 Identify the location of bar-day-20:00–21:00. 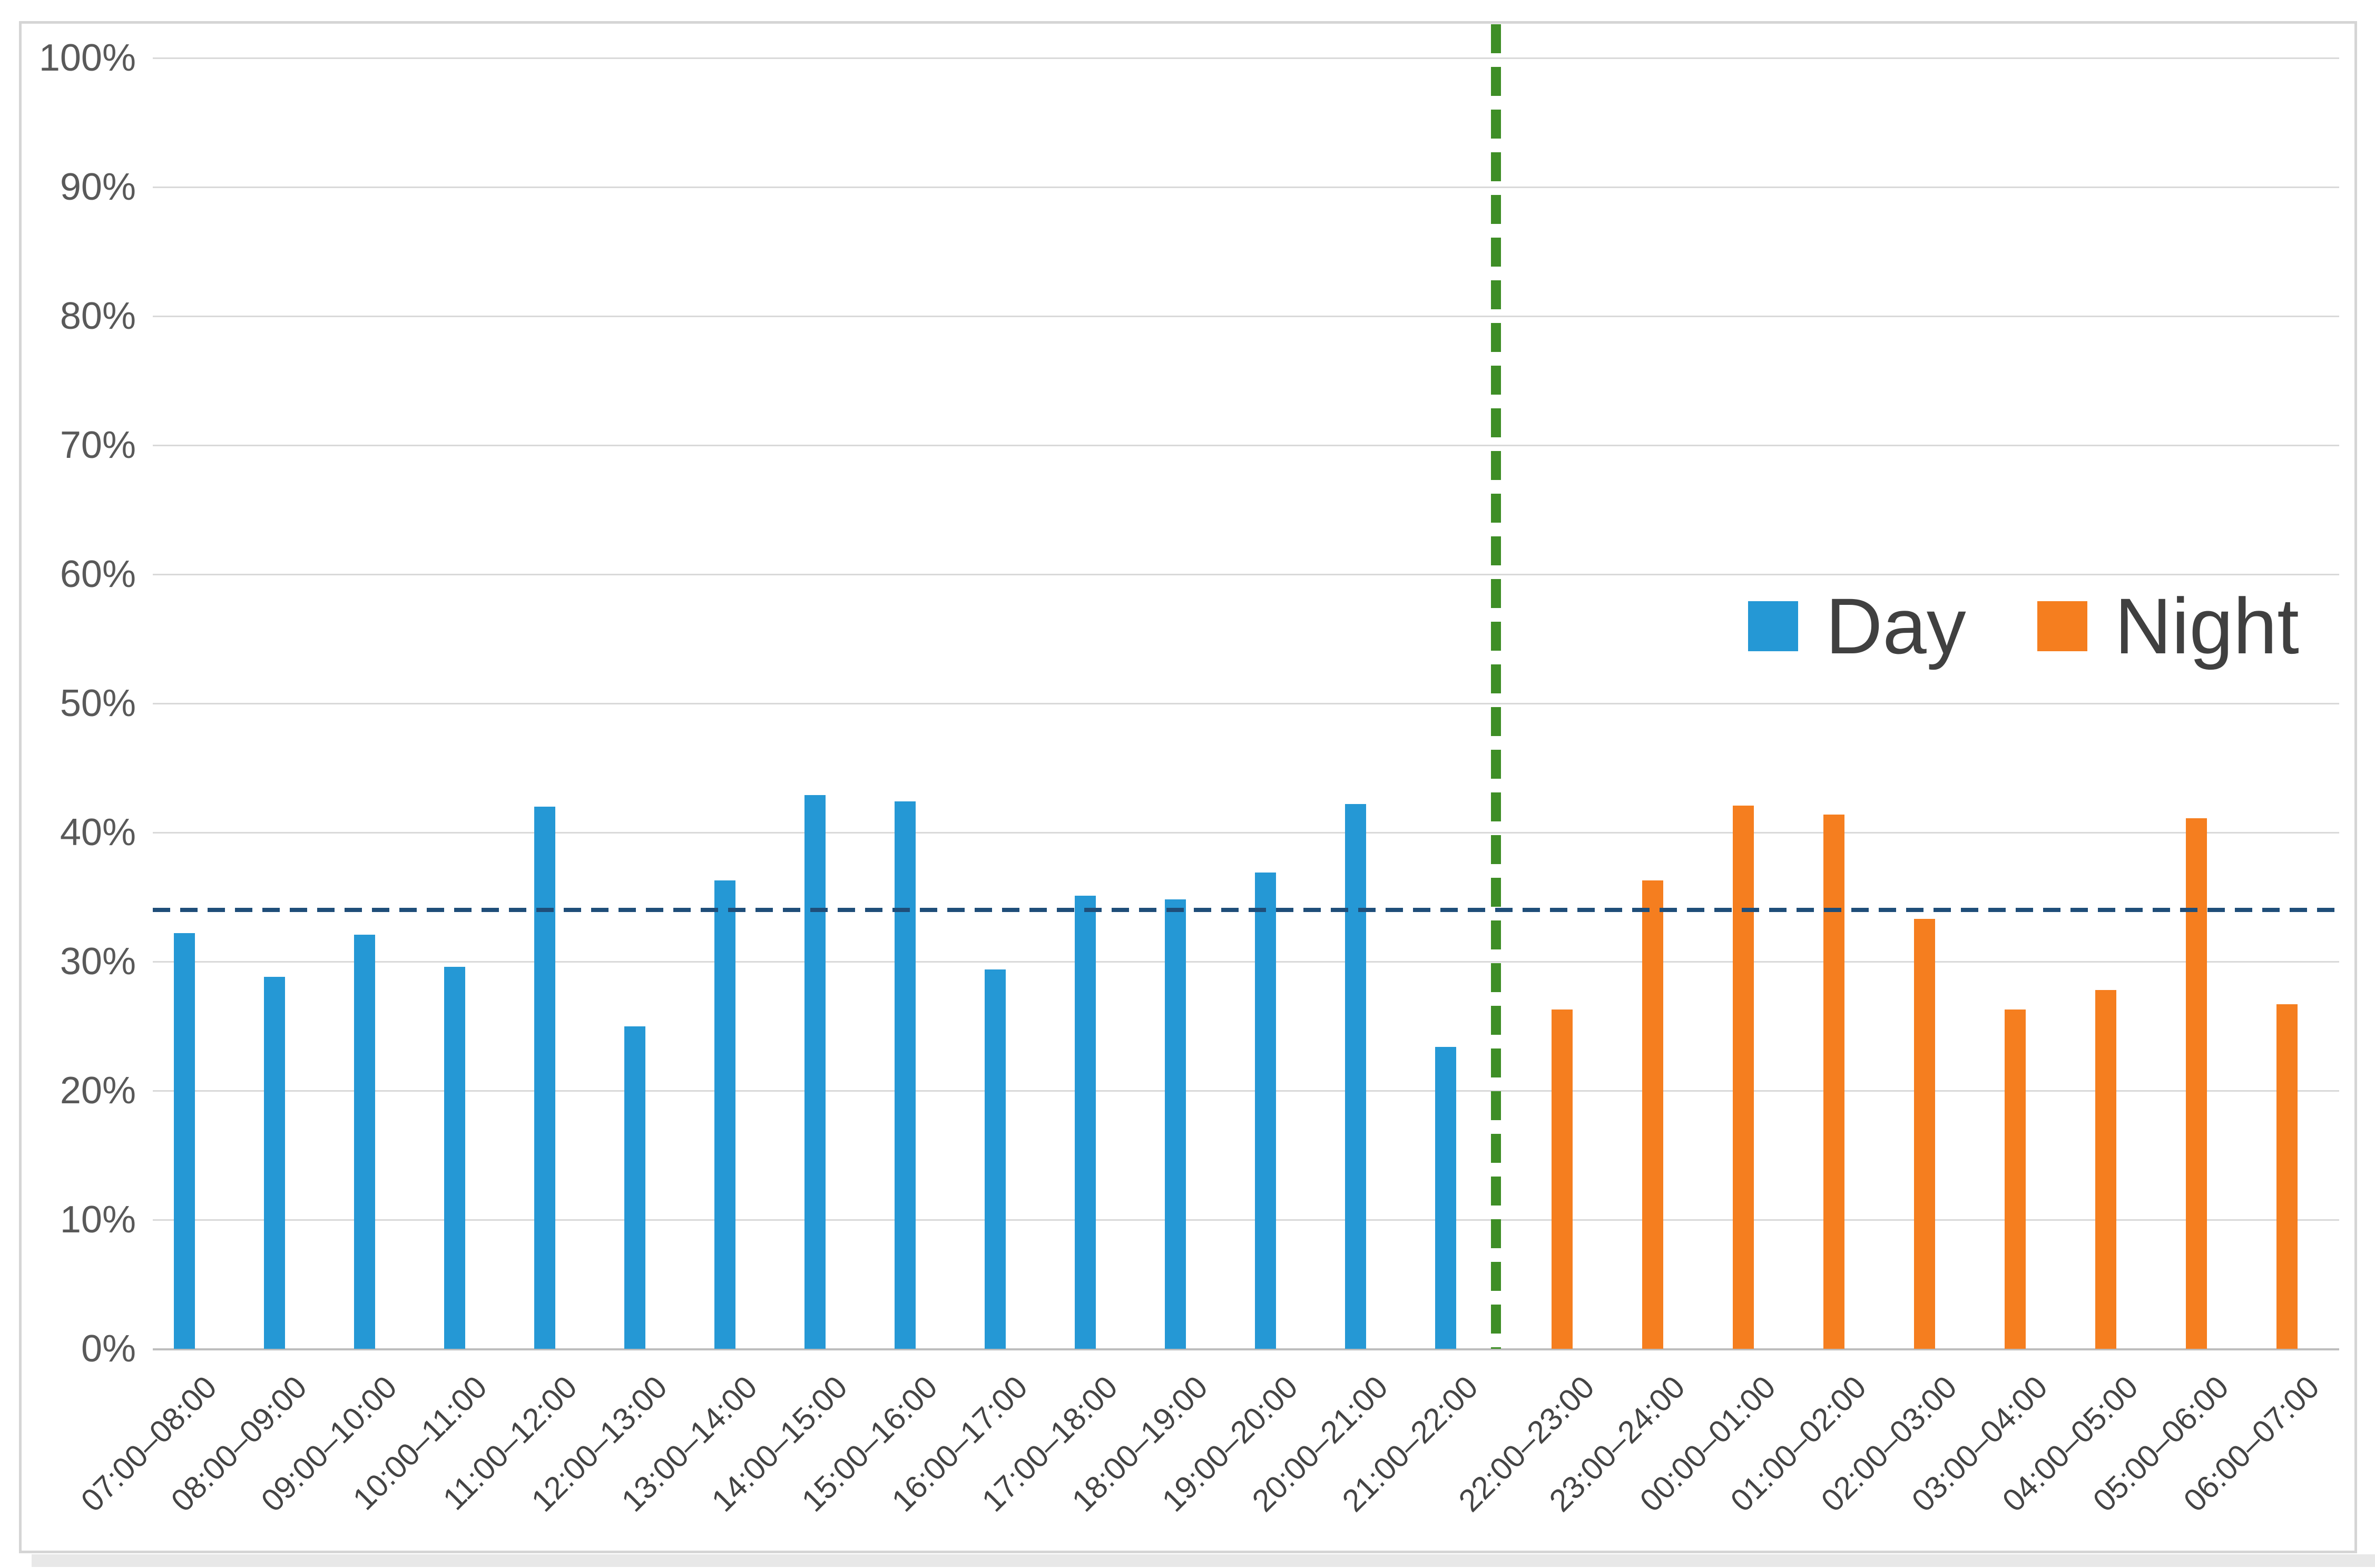
(1355, 1076).